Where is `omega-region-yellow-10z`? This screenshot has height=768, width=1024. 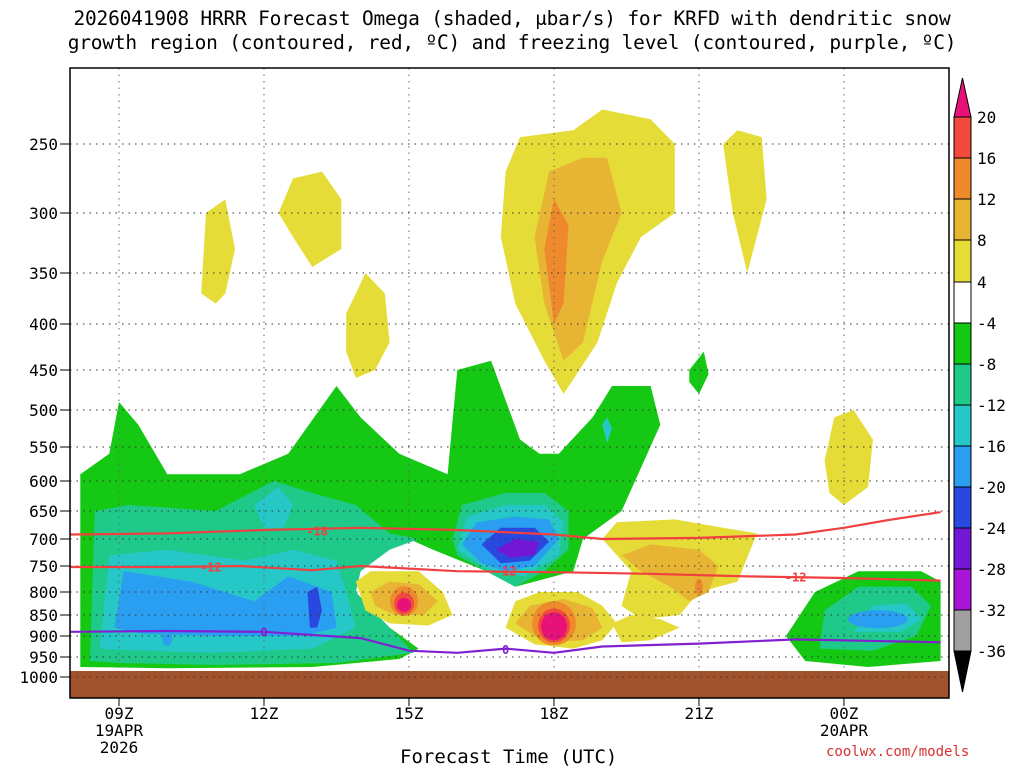
omega-region-yellow-10z is located at coordinates (218, 251).